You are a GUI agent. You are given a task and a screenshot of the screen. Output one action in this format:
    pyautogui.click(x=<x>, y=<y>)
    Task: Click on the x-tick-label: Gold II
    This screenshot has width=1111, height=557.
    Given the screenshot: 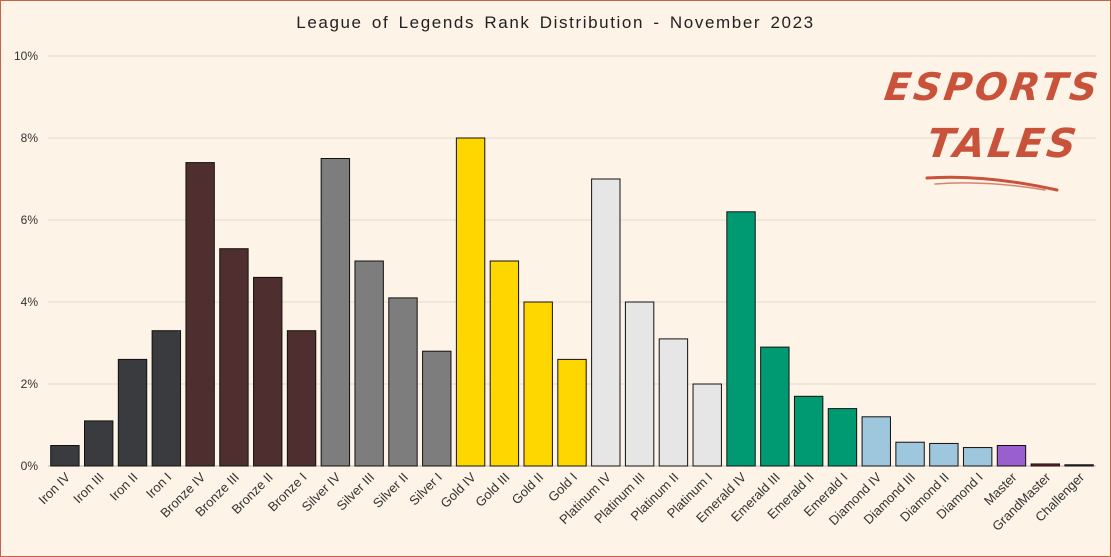 What is the action you would take?
    pyautogui.click(x=528, y=489)
    